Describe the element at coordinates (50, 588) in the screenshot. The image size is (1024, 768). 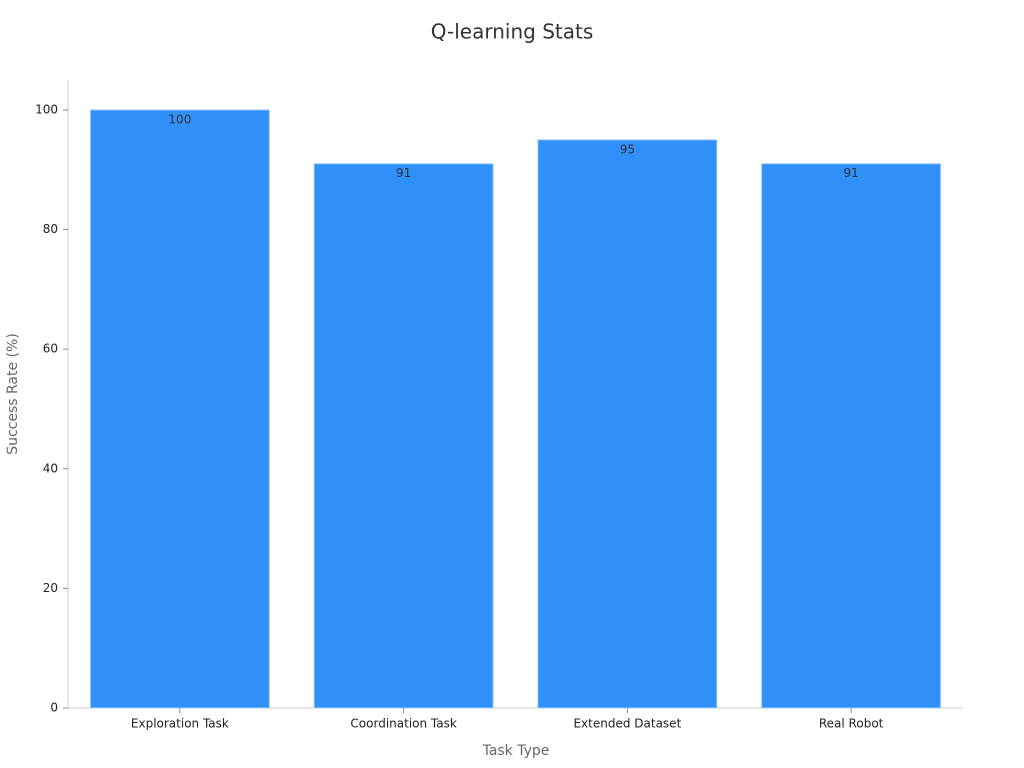
I see `y-tick-label: 20` at that location.